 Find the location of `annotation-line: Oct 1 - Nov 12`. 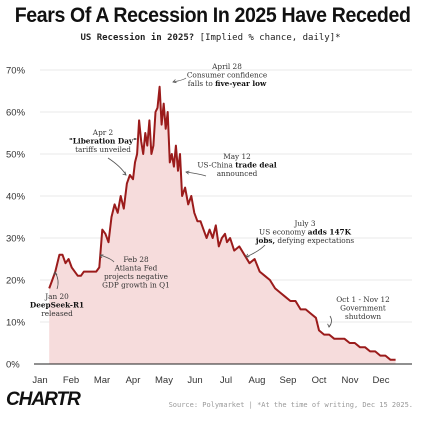

annotation-line: Oct 1 - Nov 12 is located at coordinates (363, 299).